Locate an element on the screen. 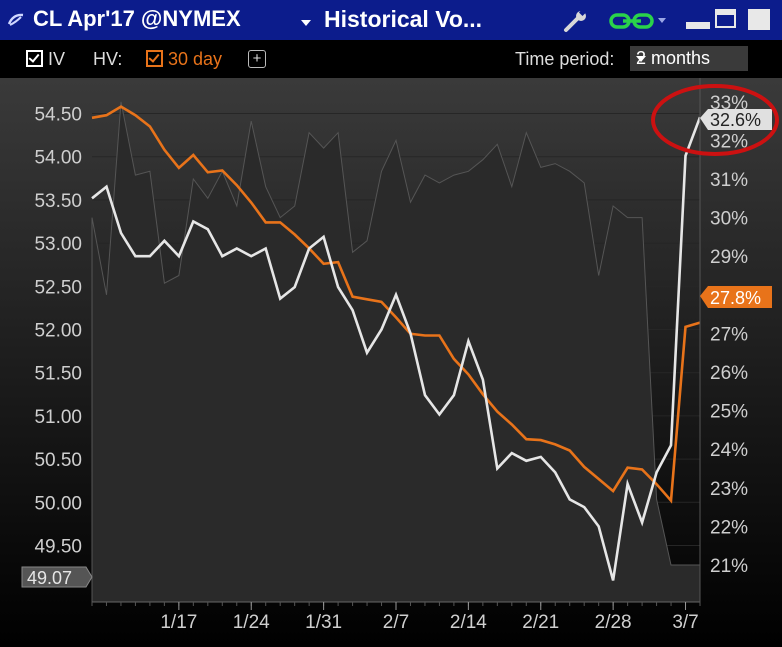  time-period-value: 2 months is located at coordinates (673, 58).